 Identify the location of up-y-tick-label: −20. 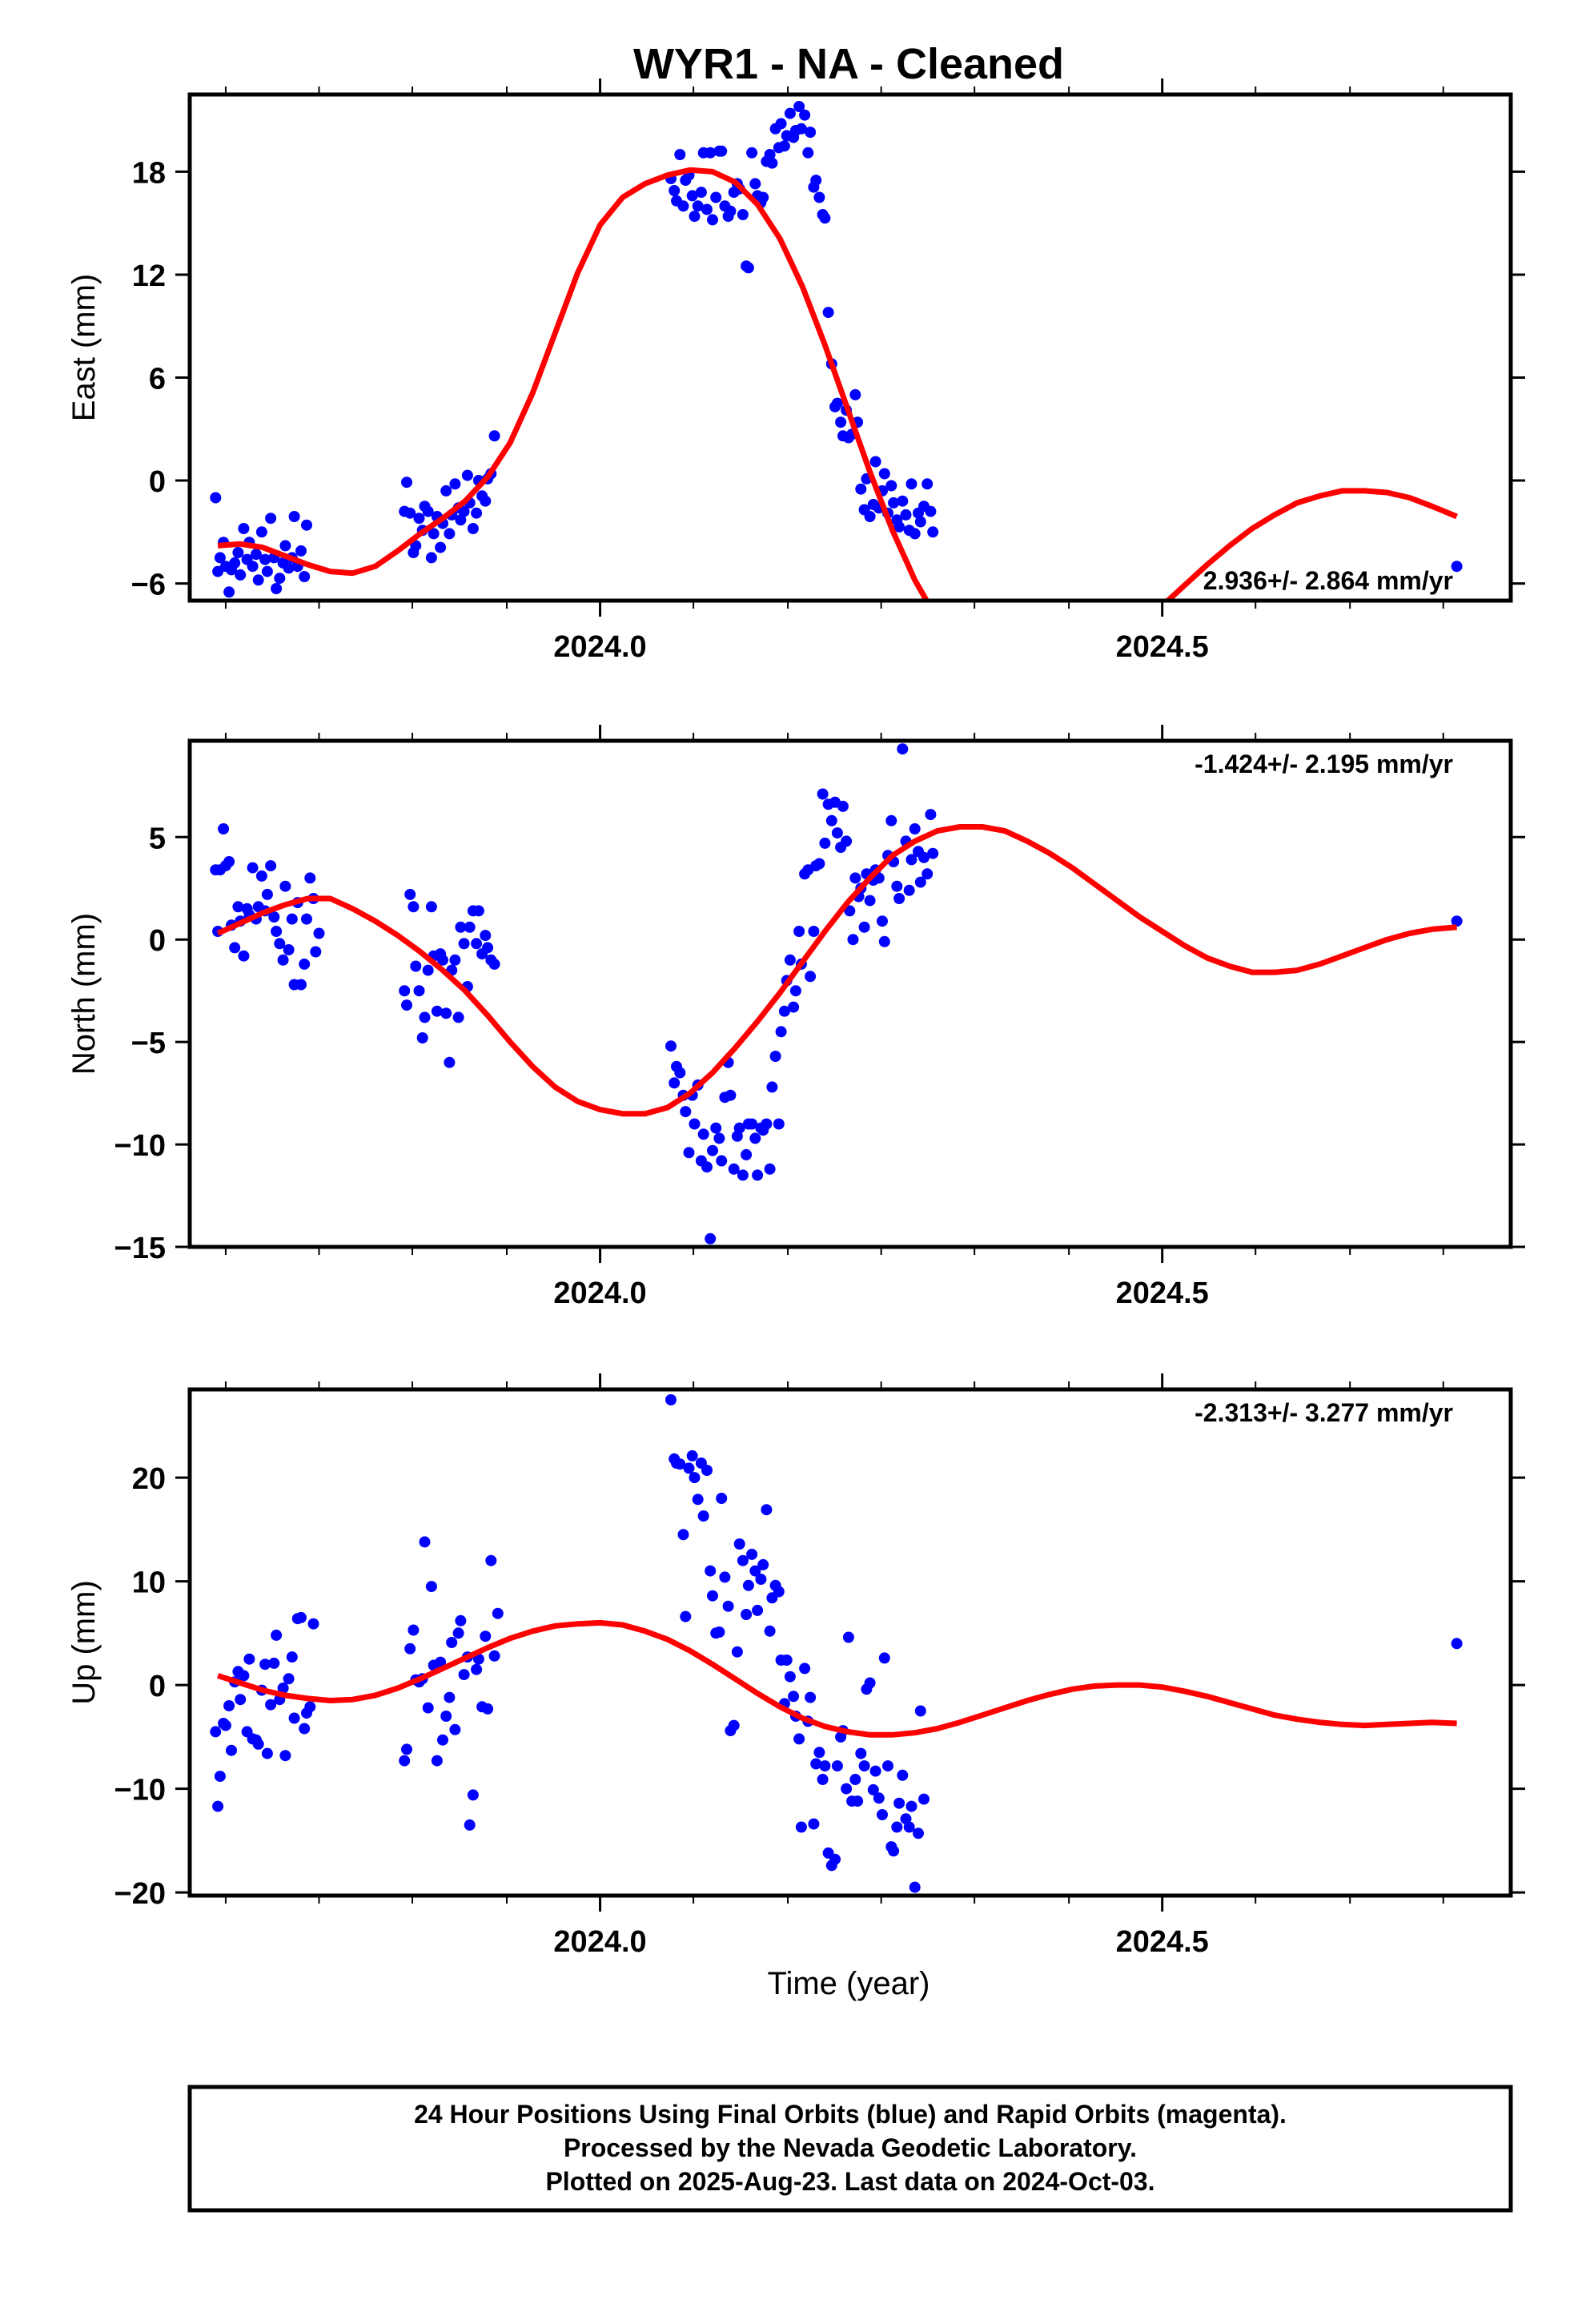
(140, 1894).